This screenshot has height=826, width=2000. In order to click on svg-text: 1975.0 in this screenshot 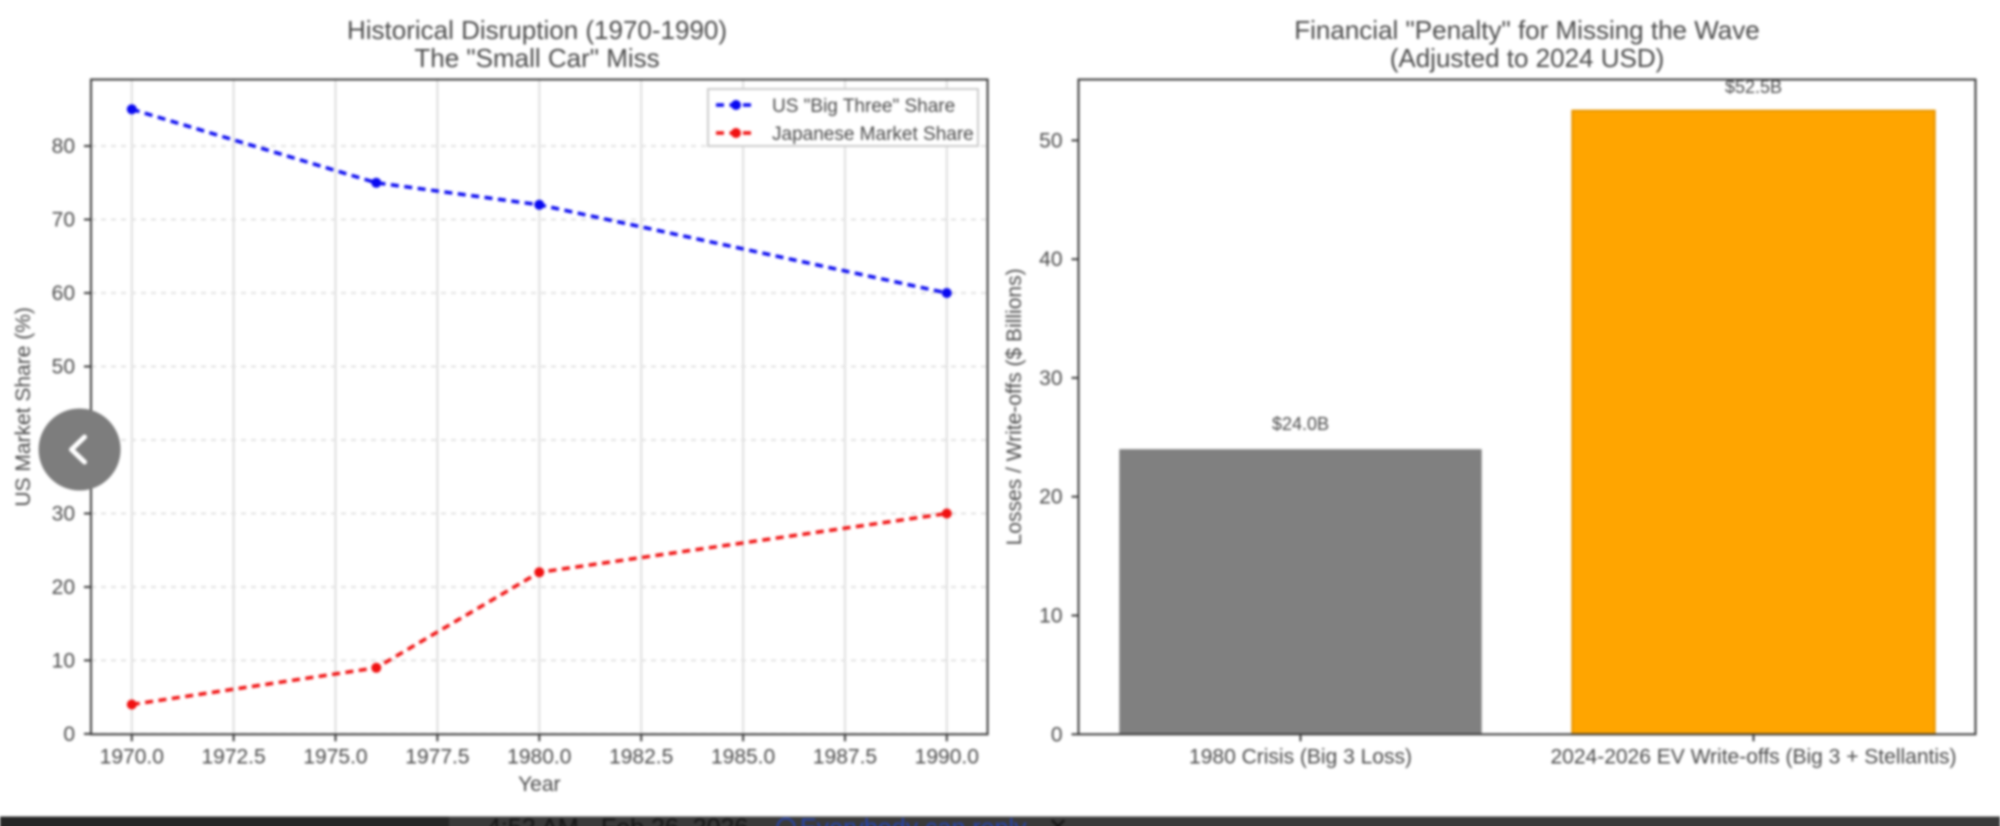, I will do `click(335, 756)`.